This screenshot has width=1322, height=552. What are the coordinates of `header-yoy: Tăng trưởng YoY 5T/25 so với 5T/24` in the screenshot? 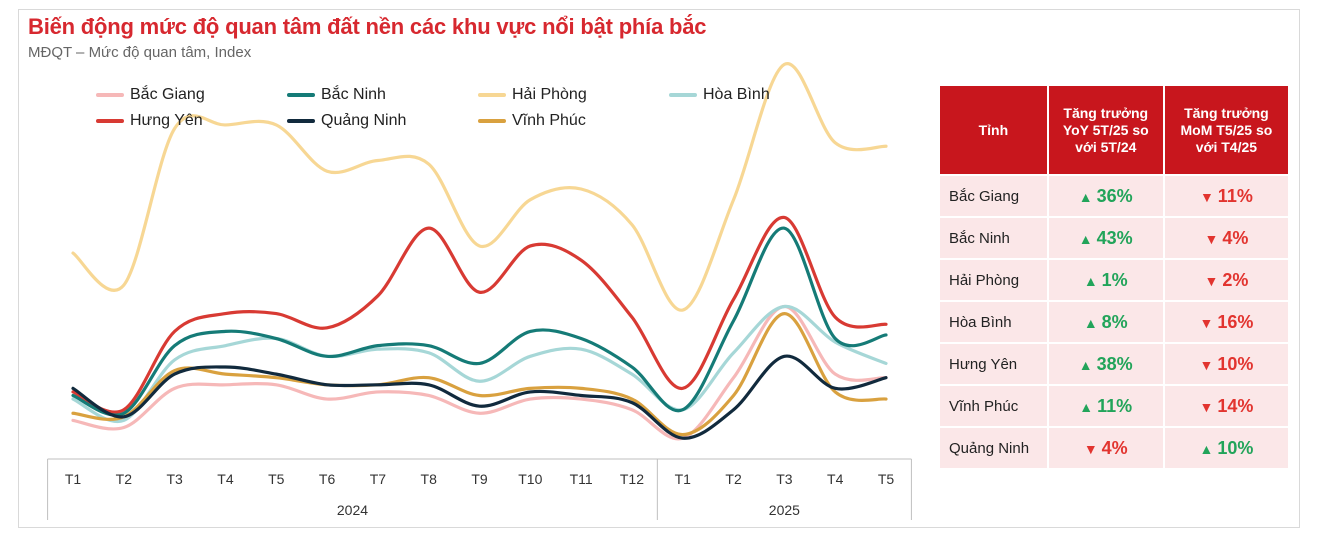 It's located at (1105, 130).